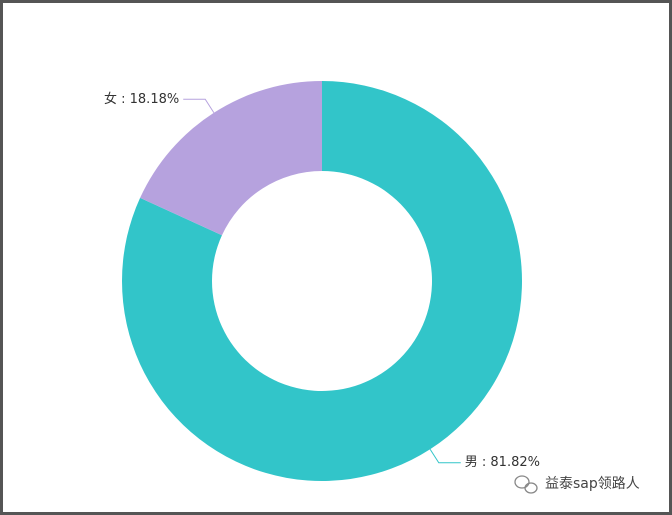  I want to click on slice, so click(231, 158).